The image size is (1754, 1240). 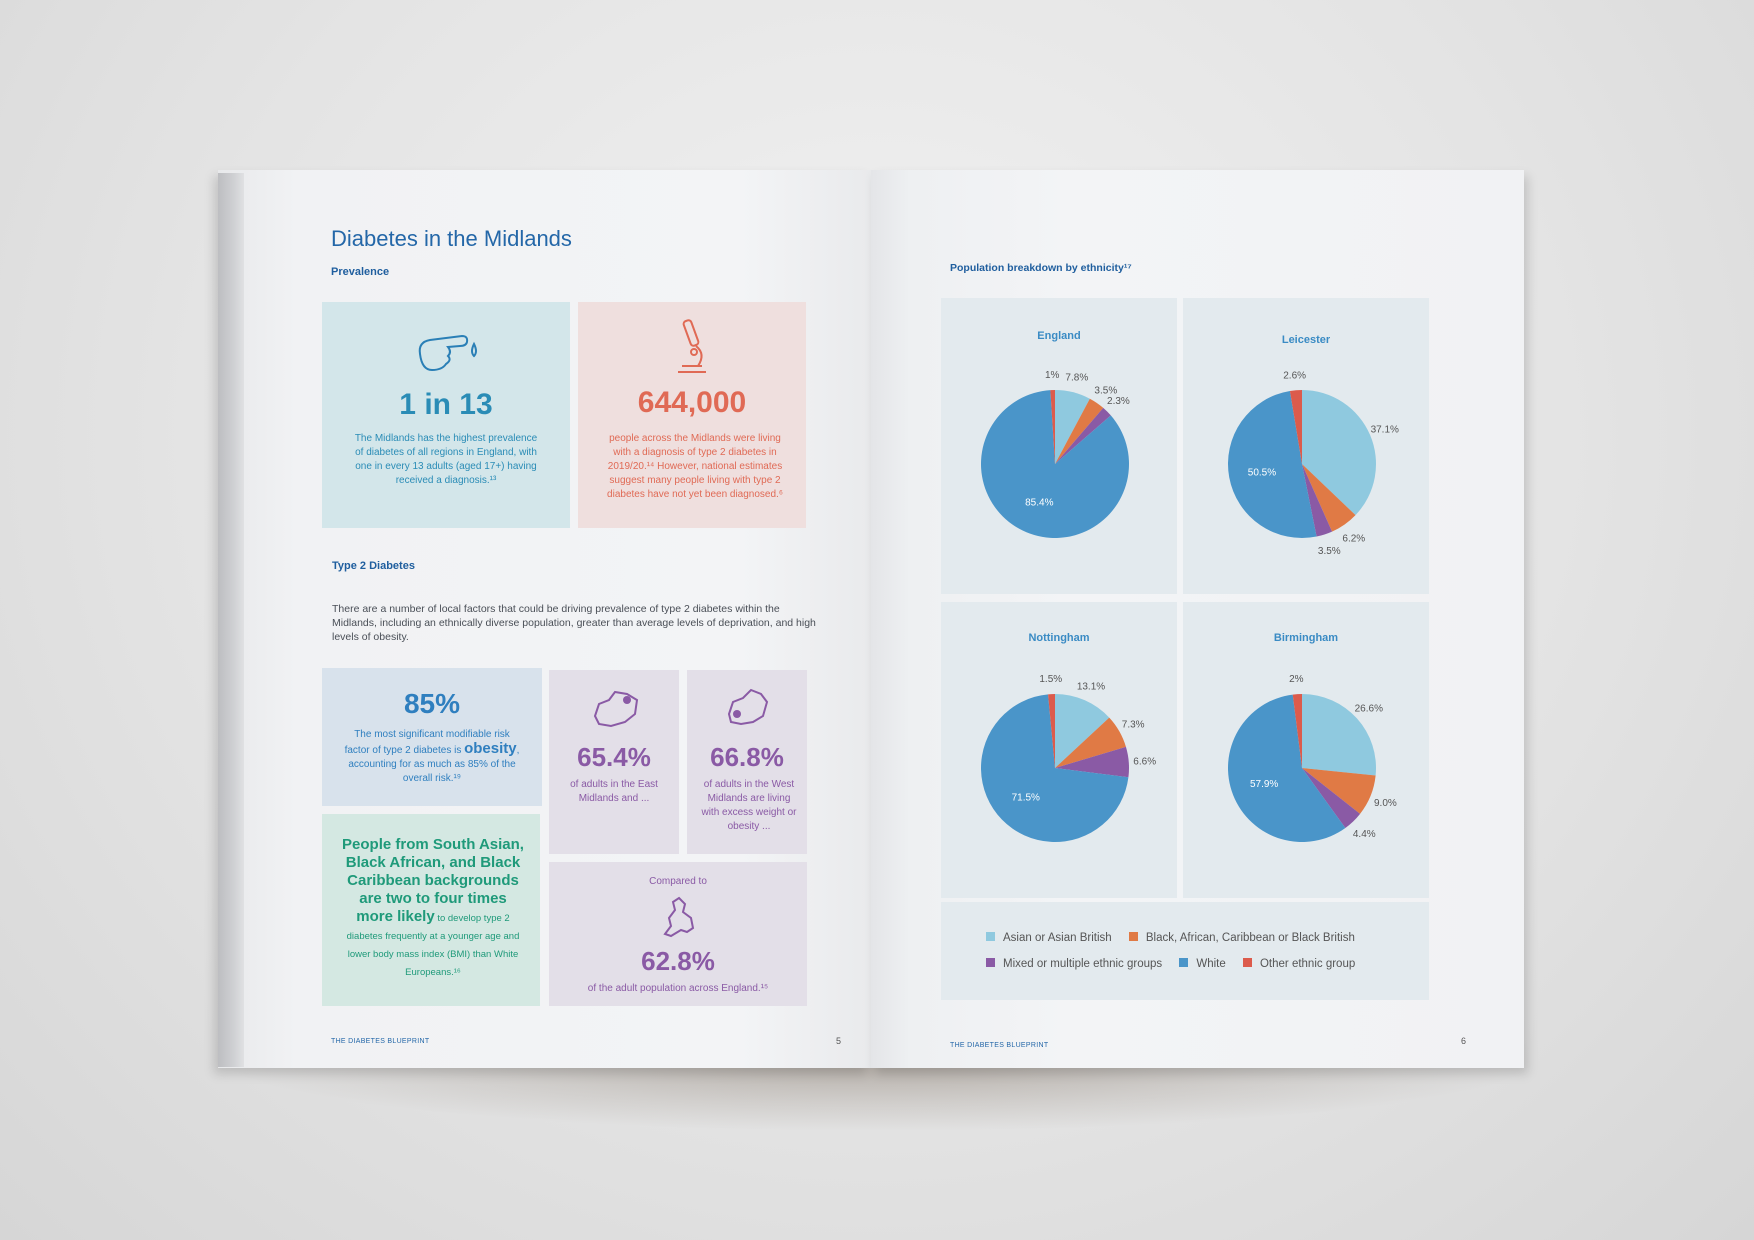 I want to click on microscope-icon, so click(x=692, y=346).